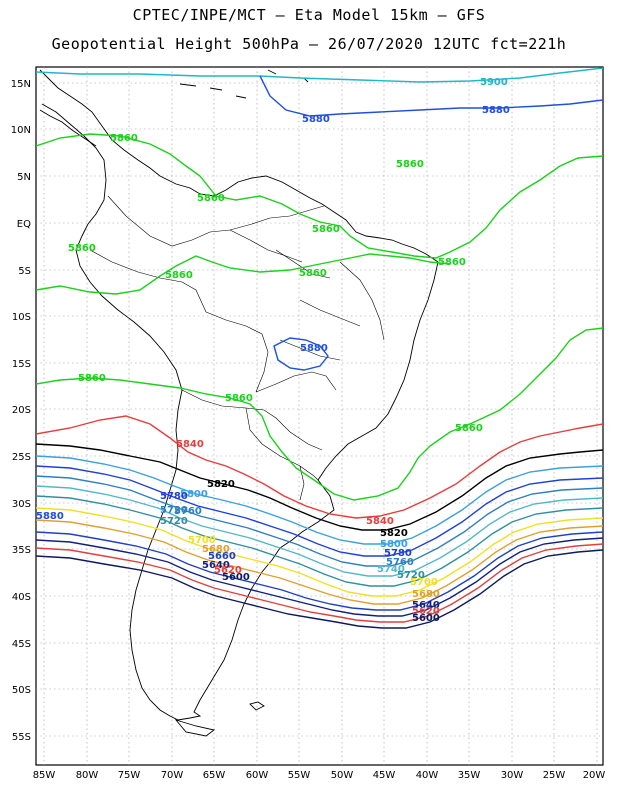 The width and height of the screenshot is (618, 800). Describe the element at coordinates (228, 570) in the screenshot. I see `label-5620-a: 5620` at that location.